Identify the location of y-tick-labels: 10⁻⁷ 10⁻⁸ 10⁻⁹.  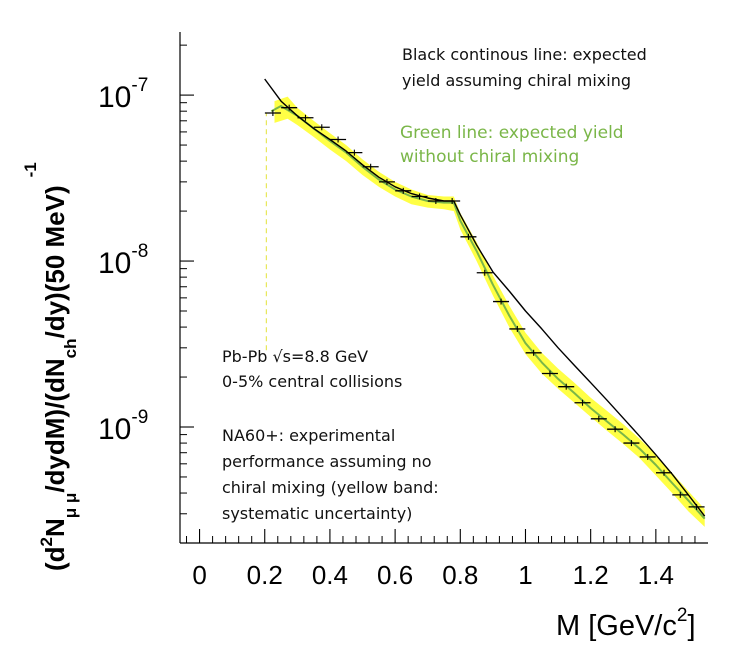
(123, 260).